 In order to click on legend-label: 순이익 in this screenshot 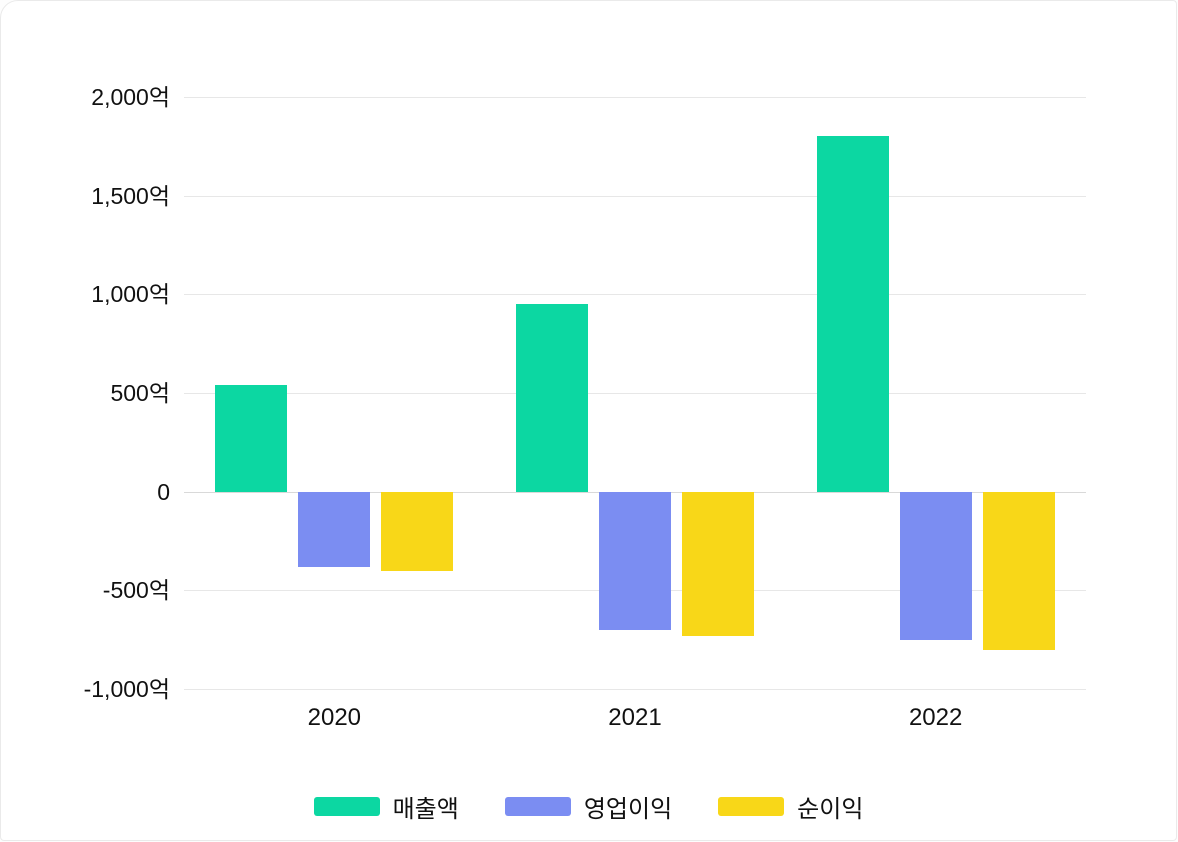, I will do `click(830, 809)`.